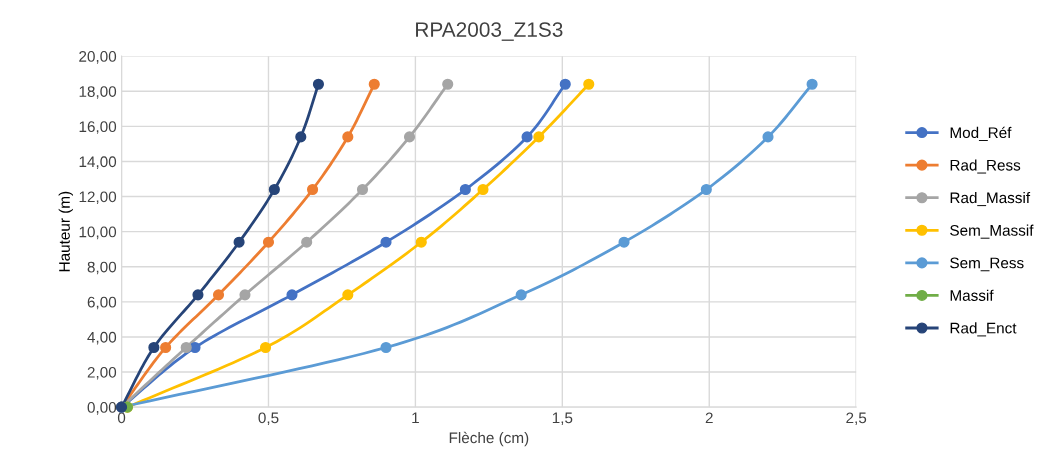  I want to click on x-tick-label: 1, so click(415, 418).